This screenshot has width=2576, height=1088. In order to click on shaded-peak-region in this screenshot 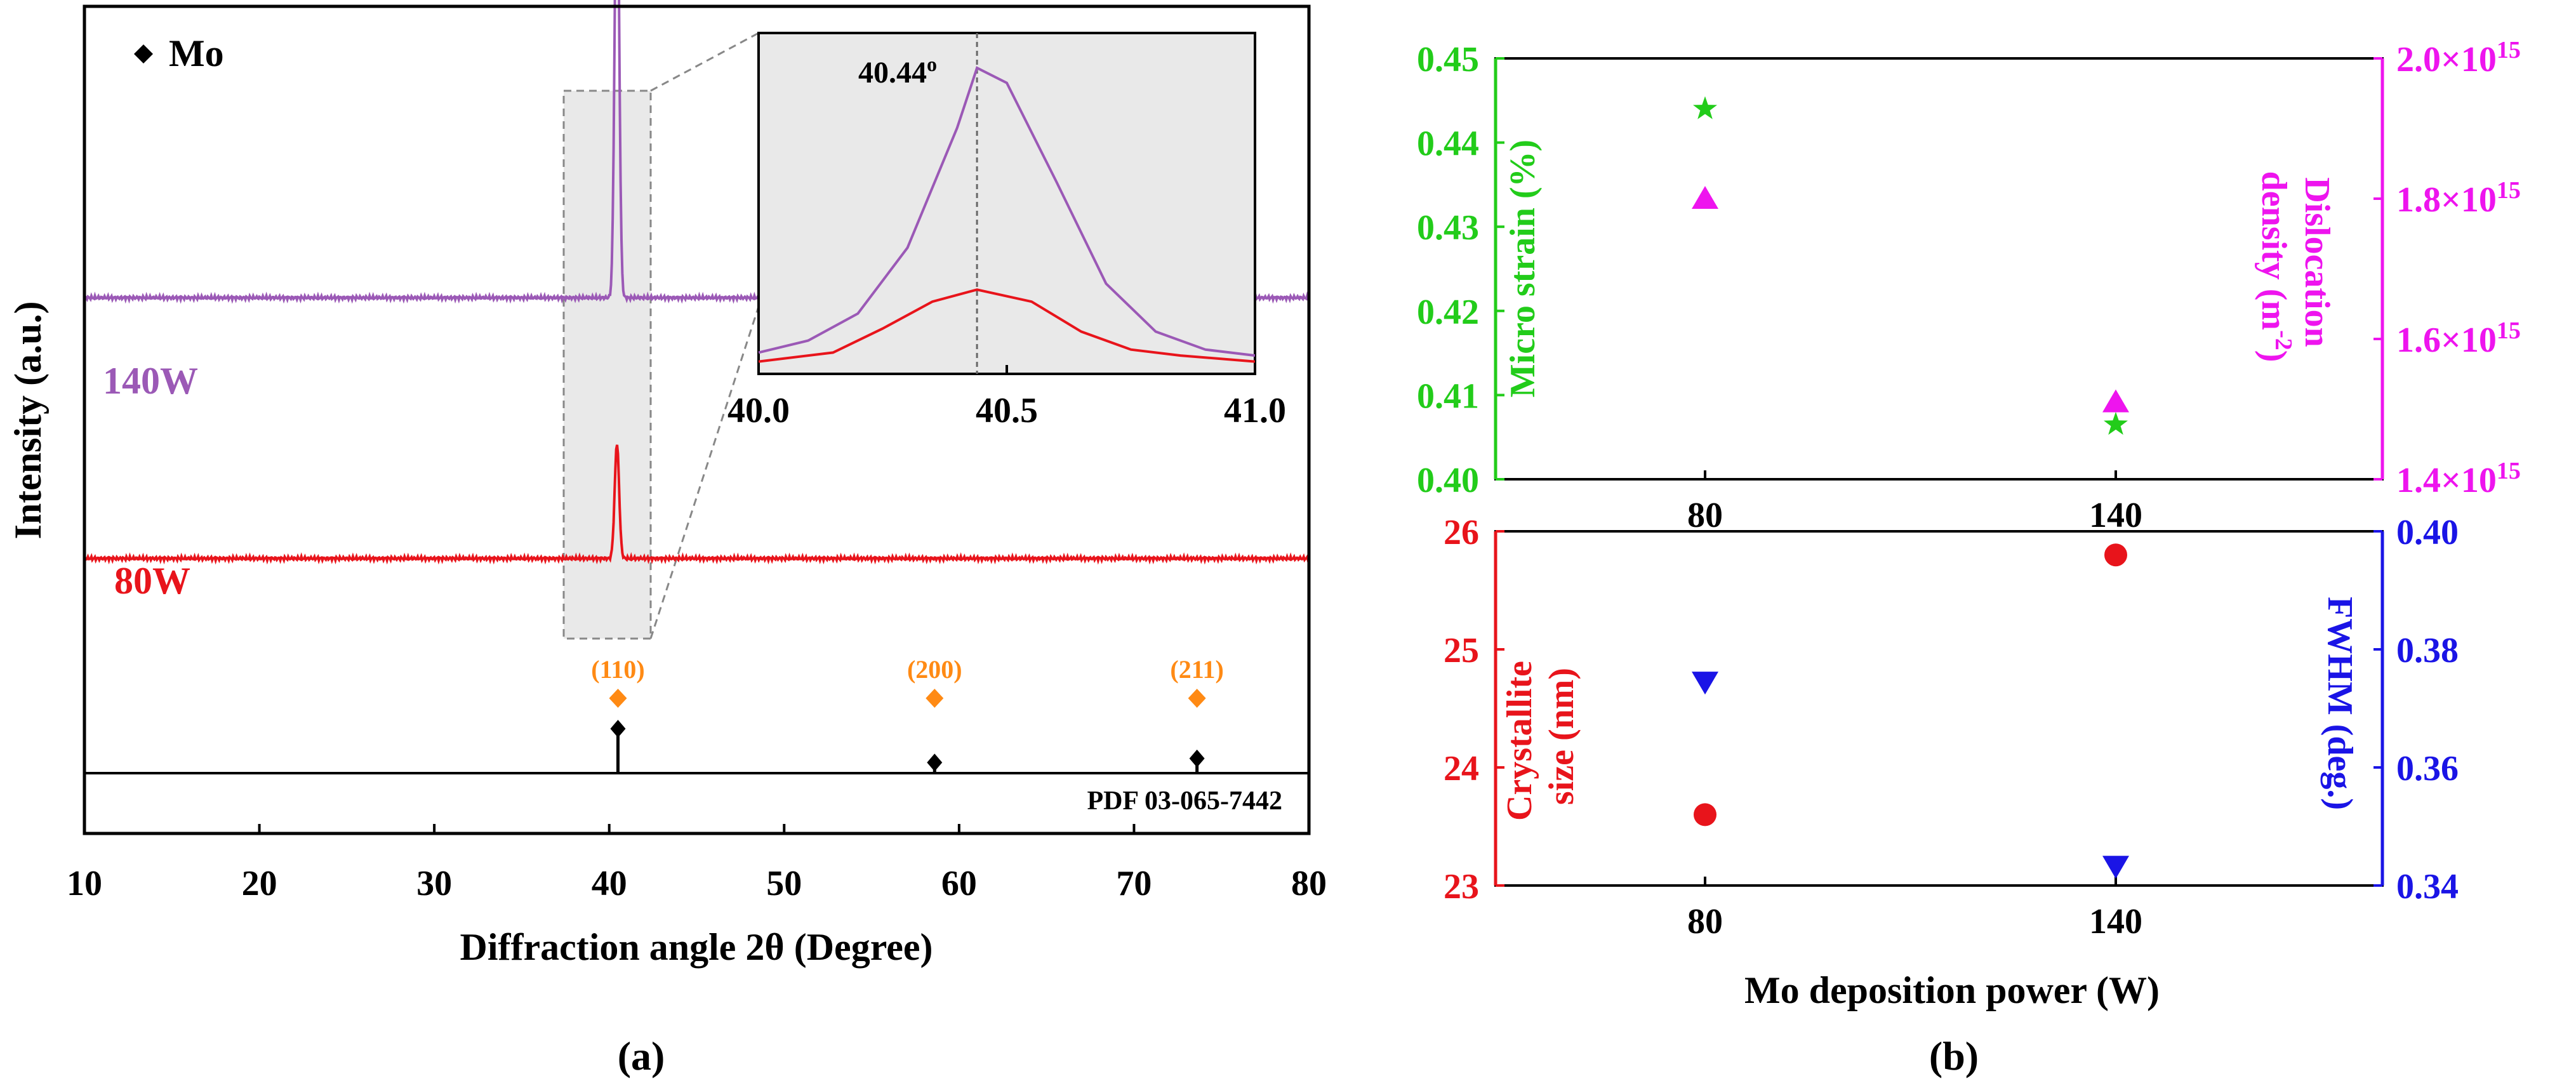, I will do `click(607, 365)`.